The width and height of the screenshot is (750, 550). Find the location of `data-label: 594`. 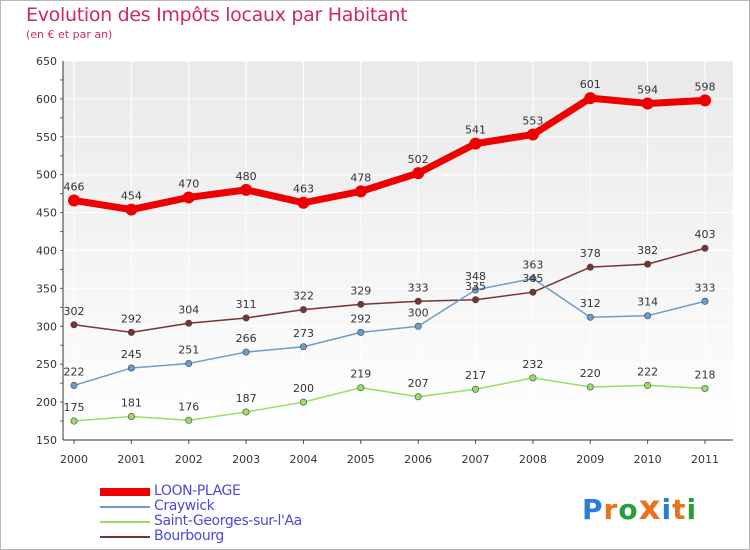

data-label: 594 is located at coordinates (647, 89).